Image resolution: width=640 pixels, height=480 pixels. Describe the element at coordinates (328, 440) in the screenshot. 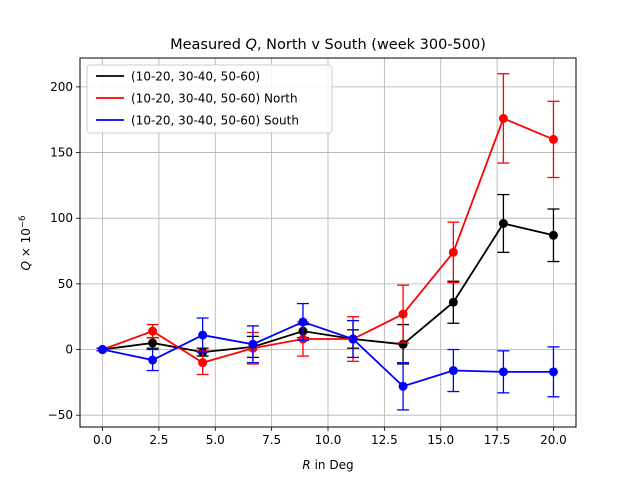

I see `x-tick-label: 10.0` at that location.